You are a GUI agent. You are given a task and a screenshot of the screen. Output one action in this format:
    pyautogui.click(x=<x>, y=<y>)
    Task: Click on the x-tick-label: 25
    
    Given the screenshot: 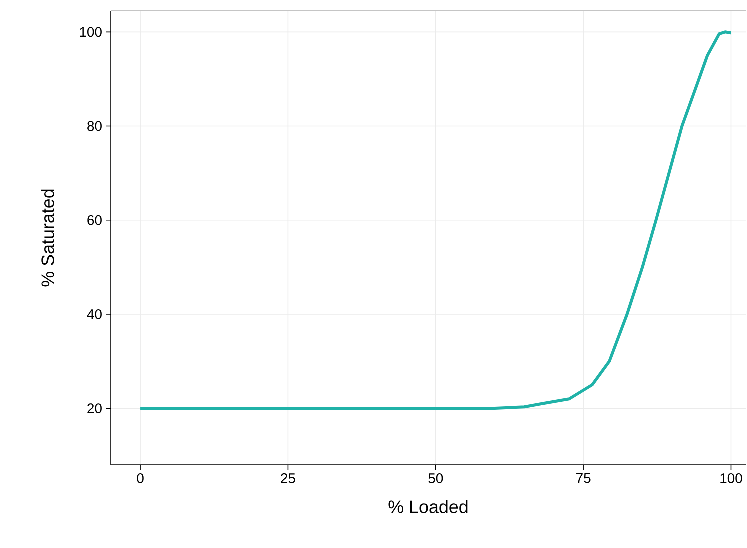 What is the action you would take?
    pyautogui.click(x=288, y=479)
    